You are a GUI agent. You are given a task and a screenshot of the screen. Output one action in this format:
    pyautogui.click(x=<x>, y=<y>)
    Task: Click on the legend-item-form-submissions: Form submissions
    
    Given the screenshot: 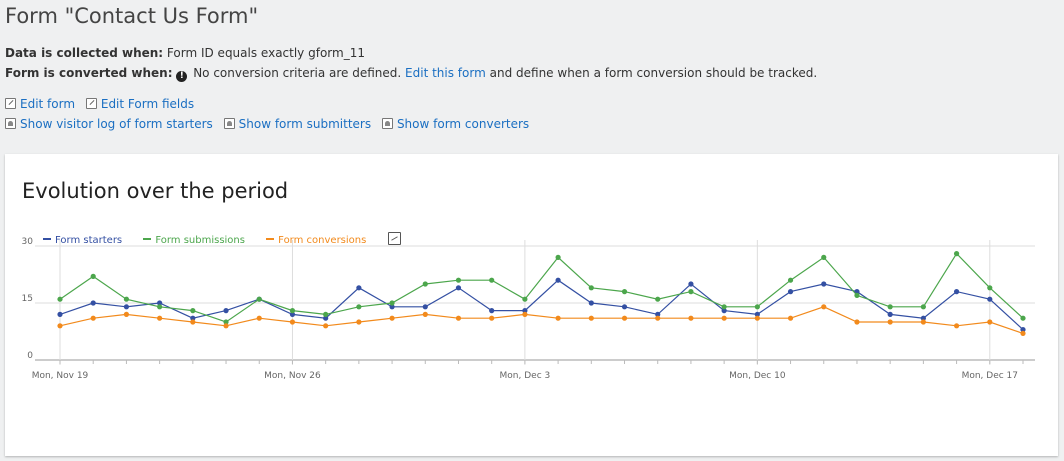 What is the action you would take?
    pyautogui.click(x=194, y=240)
    